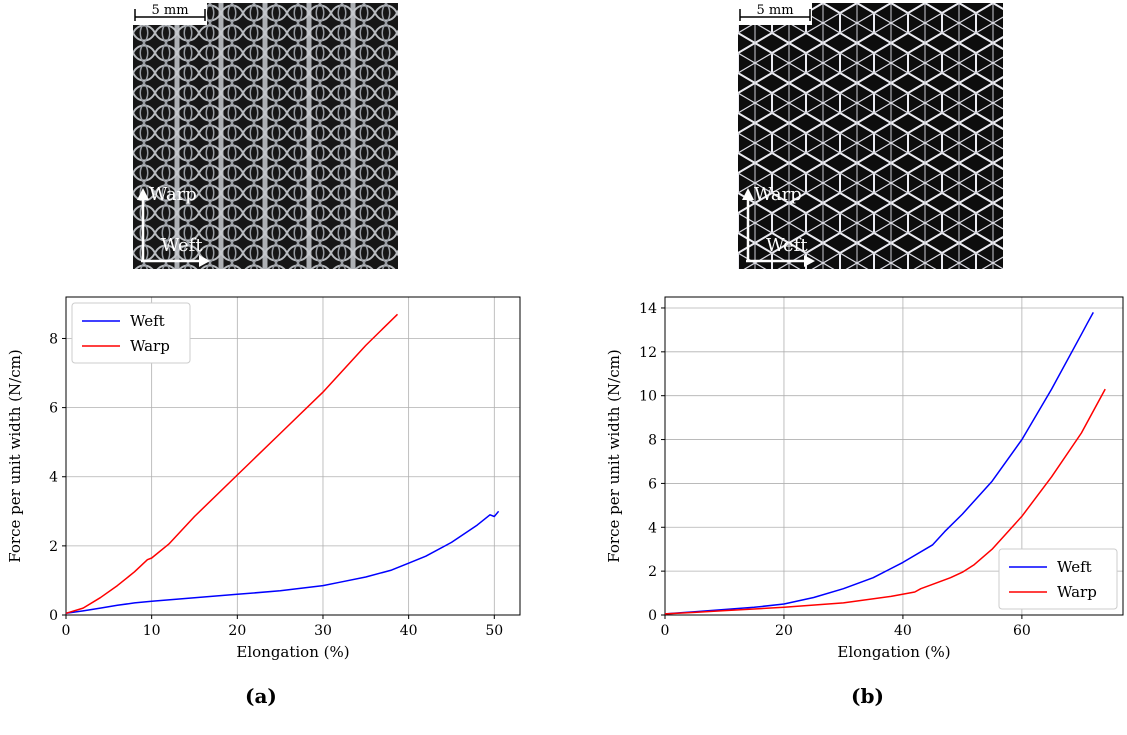 Image resolution: width=1127 pixels, height=735 pixels. Describe the element at coordinates (648, 397) in the screenshot. I see `y-tick-label: 10` at that location.